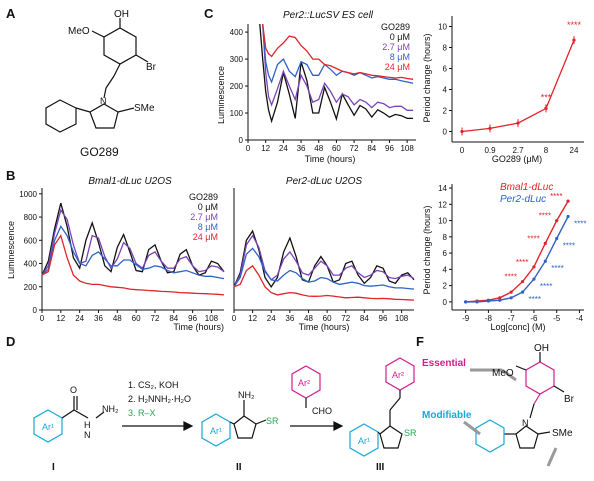  Describe the element at coordinates (209, 13) in the screenshot. I see `panel-label-c: C` at that location.